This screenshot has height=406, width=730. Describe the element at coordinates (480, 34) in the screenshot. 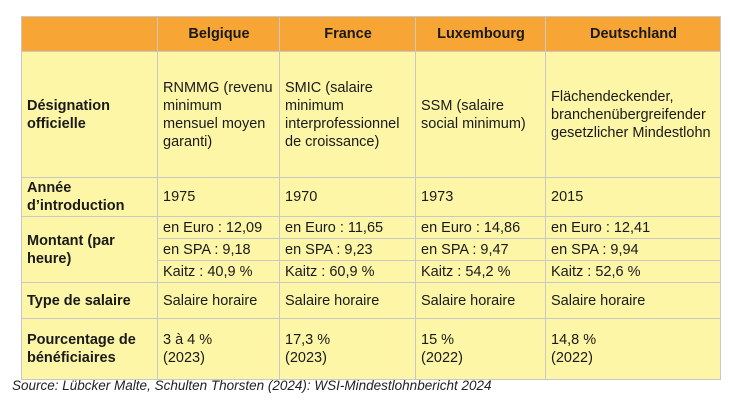

I see `header-luxembourg: Luxembourg` at that location.